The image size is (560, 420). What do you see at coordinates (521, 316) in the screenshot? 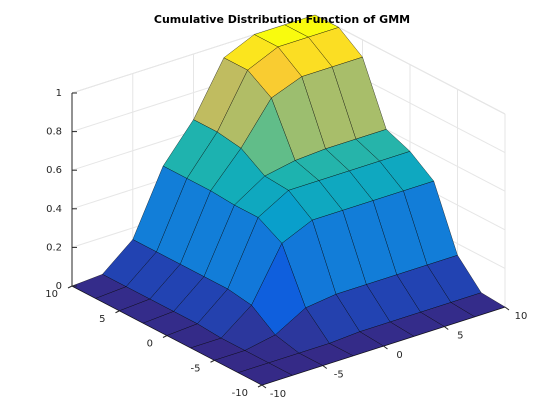
I see `x-tick-label: 10` at bounding box center [521, 316].